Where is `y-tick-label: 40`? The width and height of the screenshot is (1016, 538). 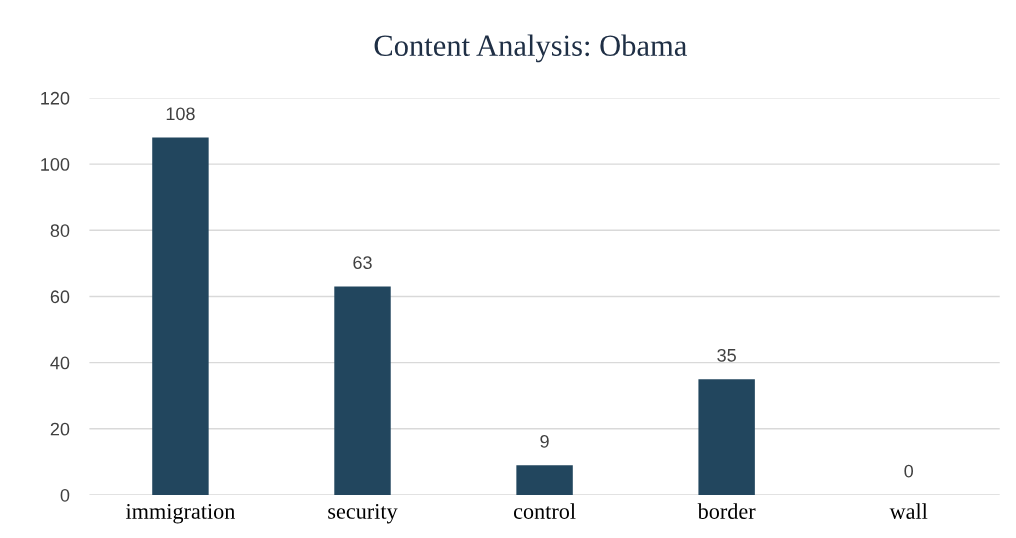
y-tick-label: 40 is located at coordinates (60, 363).